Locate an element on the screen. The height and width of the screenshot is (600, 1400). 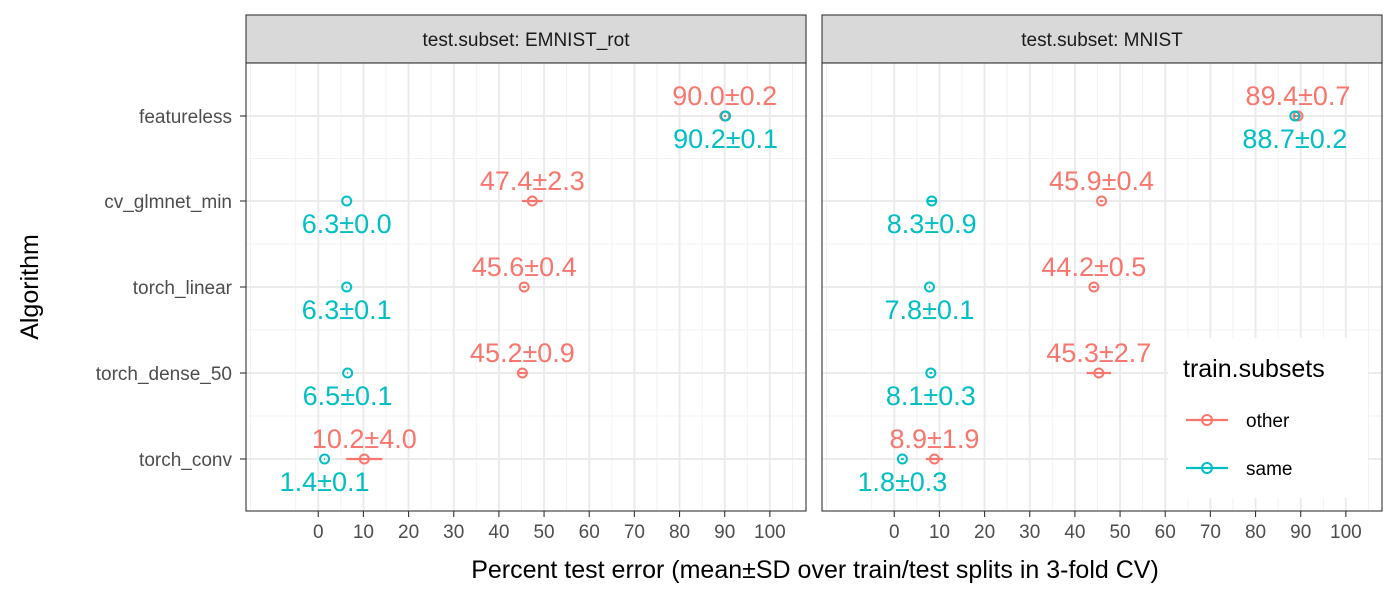
data-label: 1.4±0.1 is located at coordinates (325, 482).